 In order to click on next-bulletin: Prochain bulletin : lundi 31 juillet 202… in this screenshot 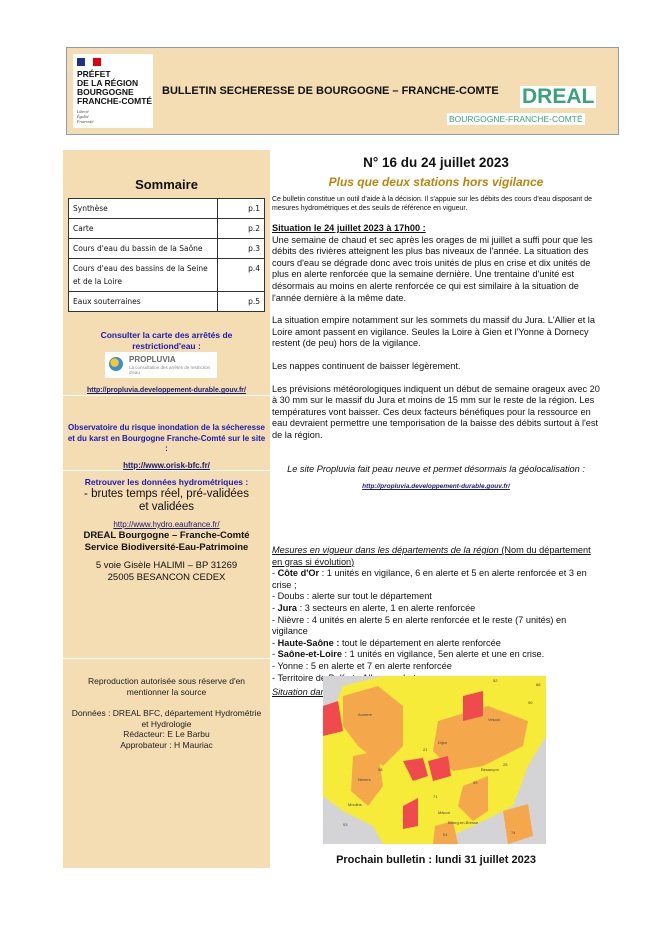, I will do `click(436, 860)`.